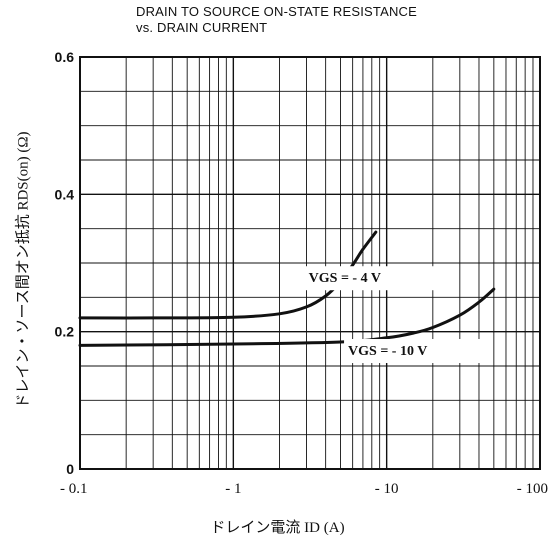  I want to click on chart-title: DRAIN TO SOURCE ON-STATE RESISTANCE, so click(276, 11).